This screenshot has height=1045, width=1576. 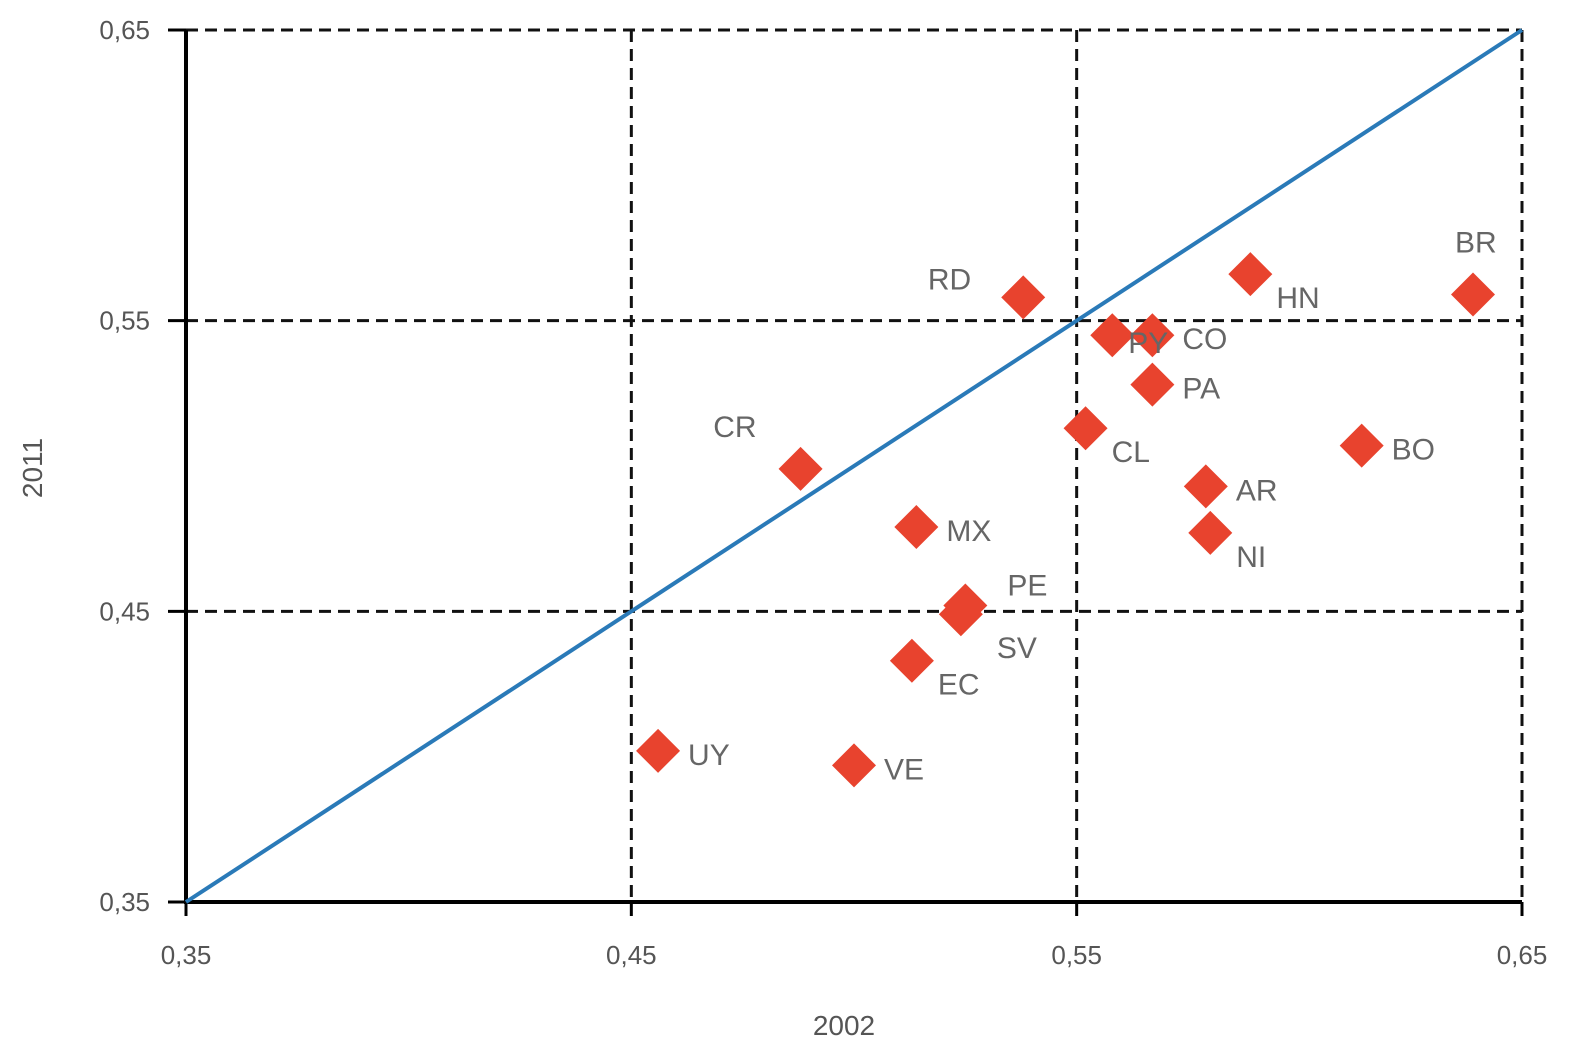 What do you see at coordinates (968, 531) in the screenshot?
I see `point-label-mx: MX` at bounding box center [968, 531].